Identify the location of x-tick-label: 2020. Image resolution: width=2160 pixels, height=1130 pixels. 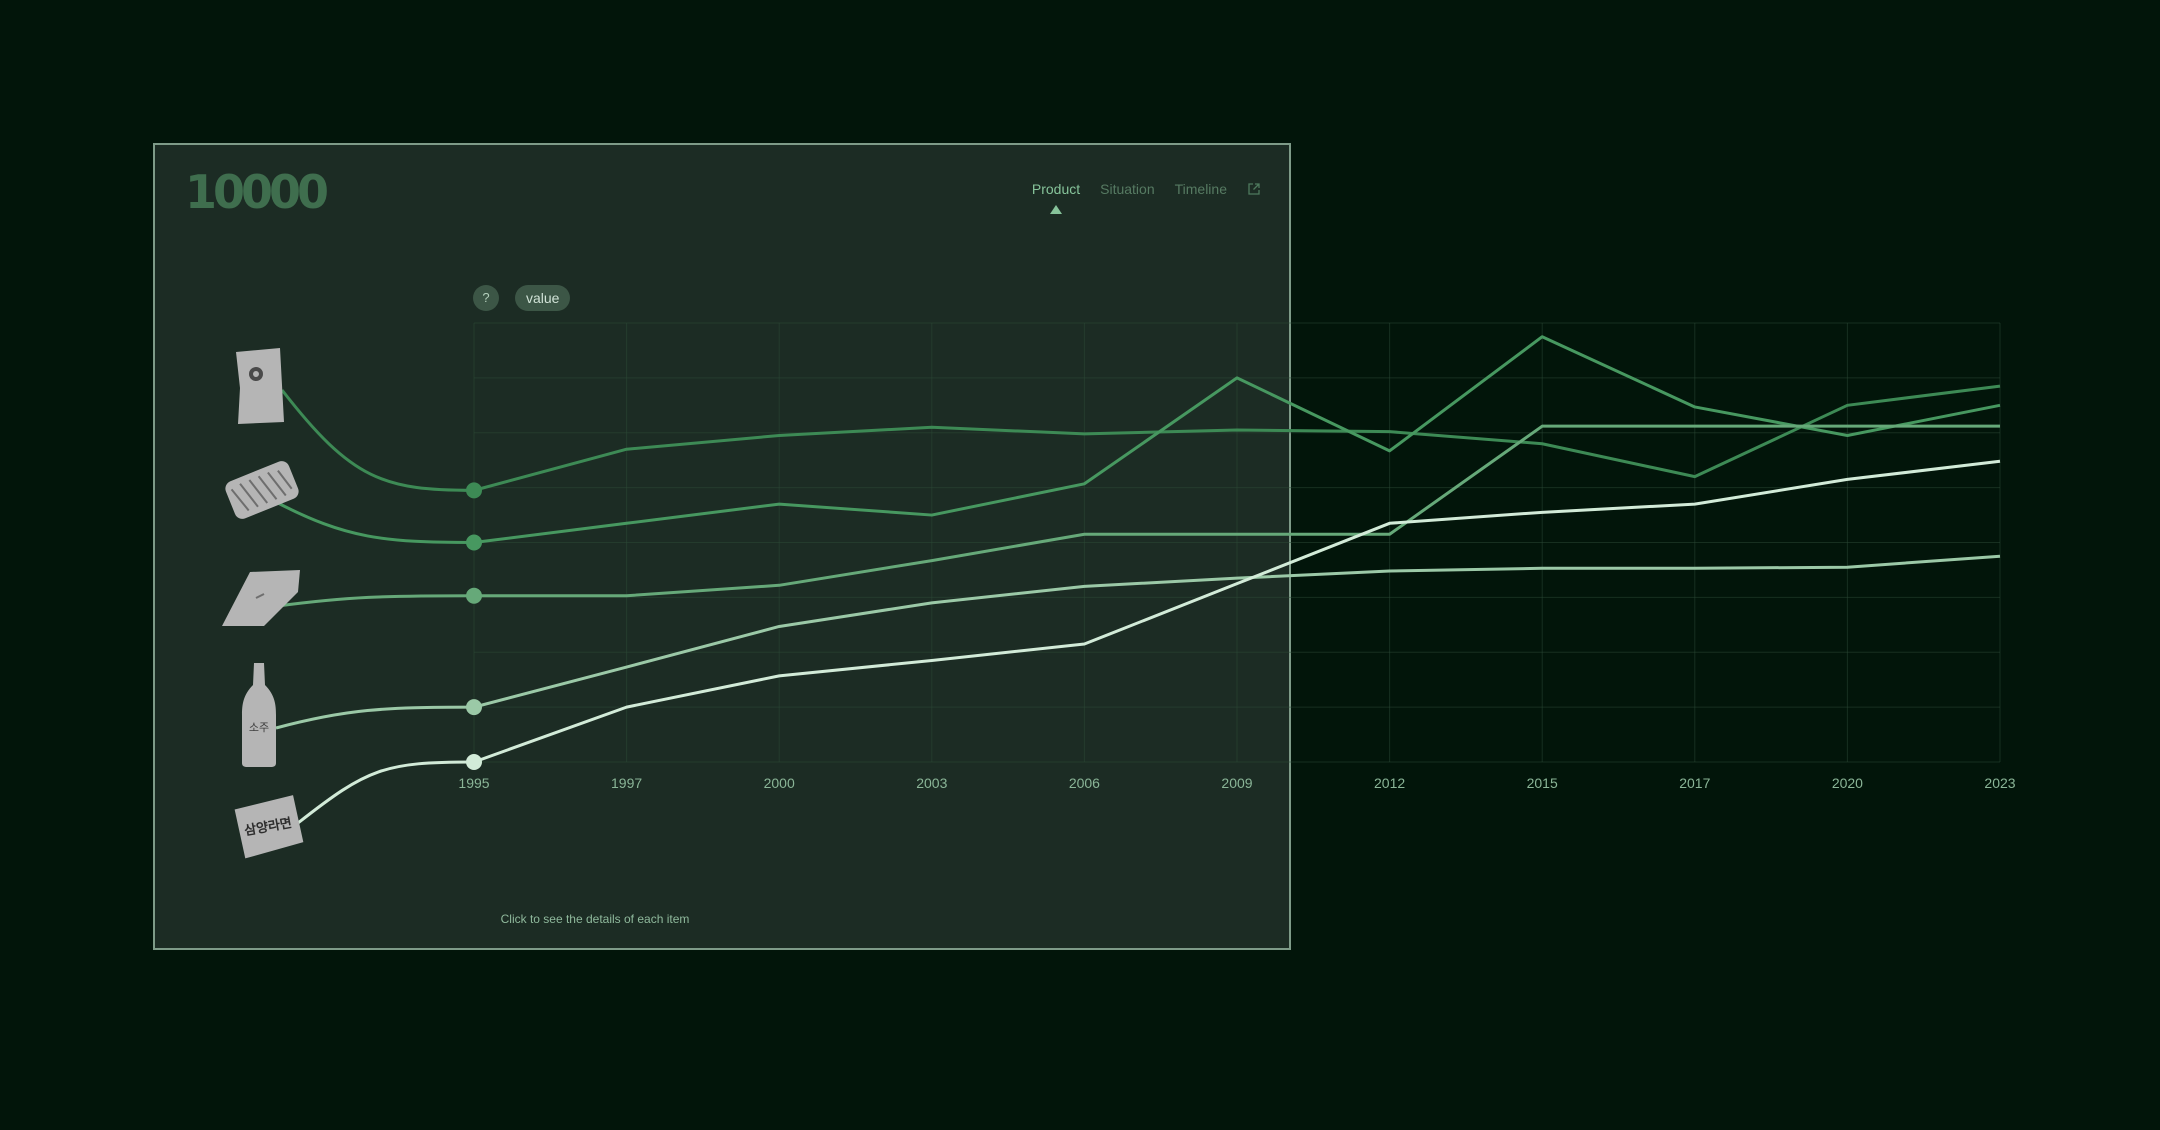
(1847, 783).